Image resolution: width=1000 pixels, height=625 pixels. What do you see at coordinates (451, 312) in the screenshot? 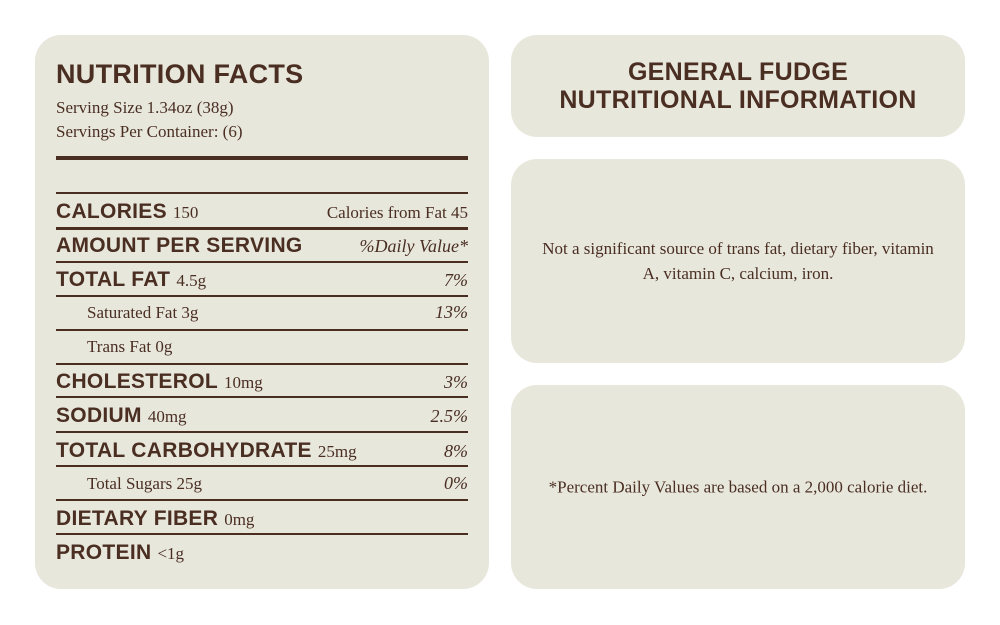
I see `daily-value: 13%` at bounding box center [451, 312].